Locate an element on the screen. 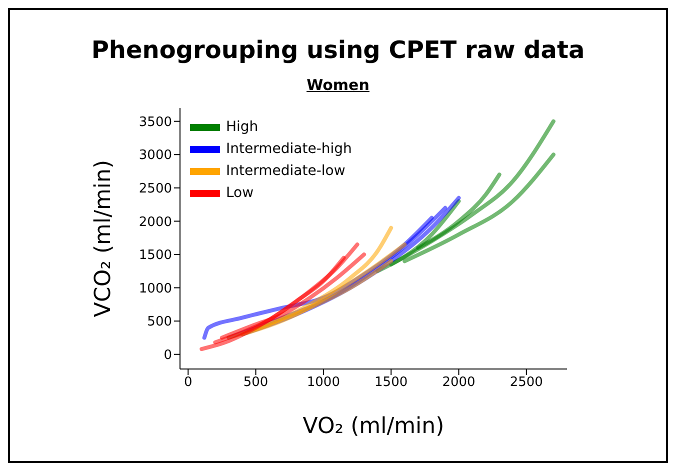  x-tick-label: 1500 is located at coordinates (391, 382).